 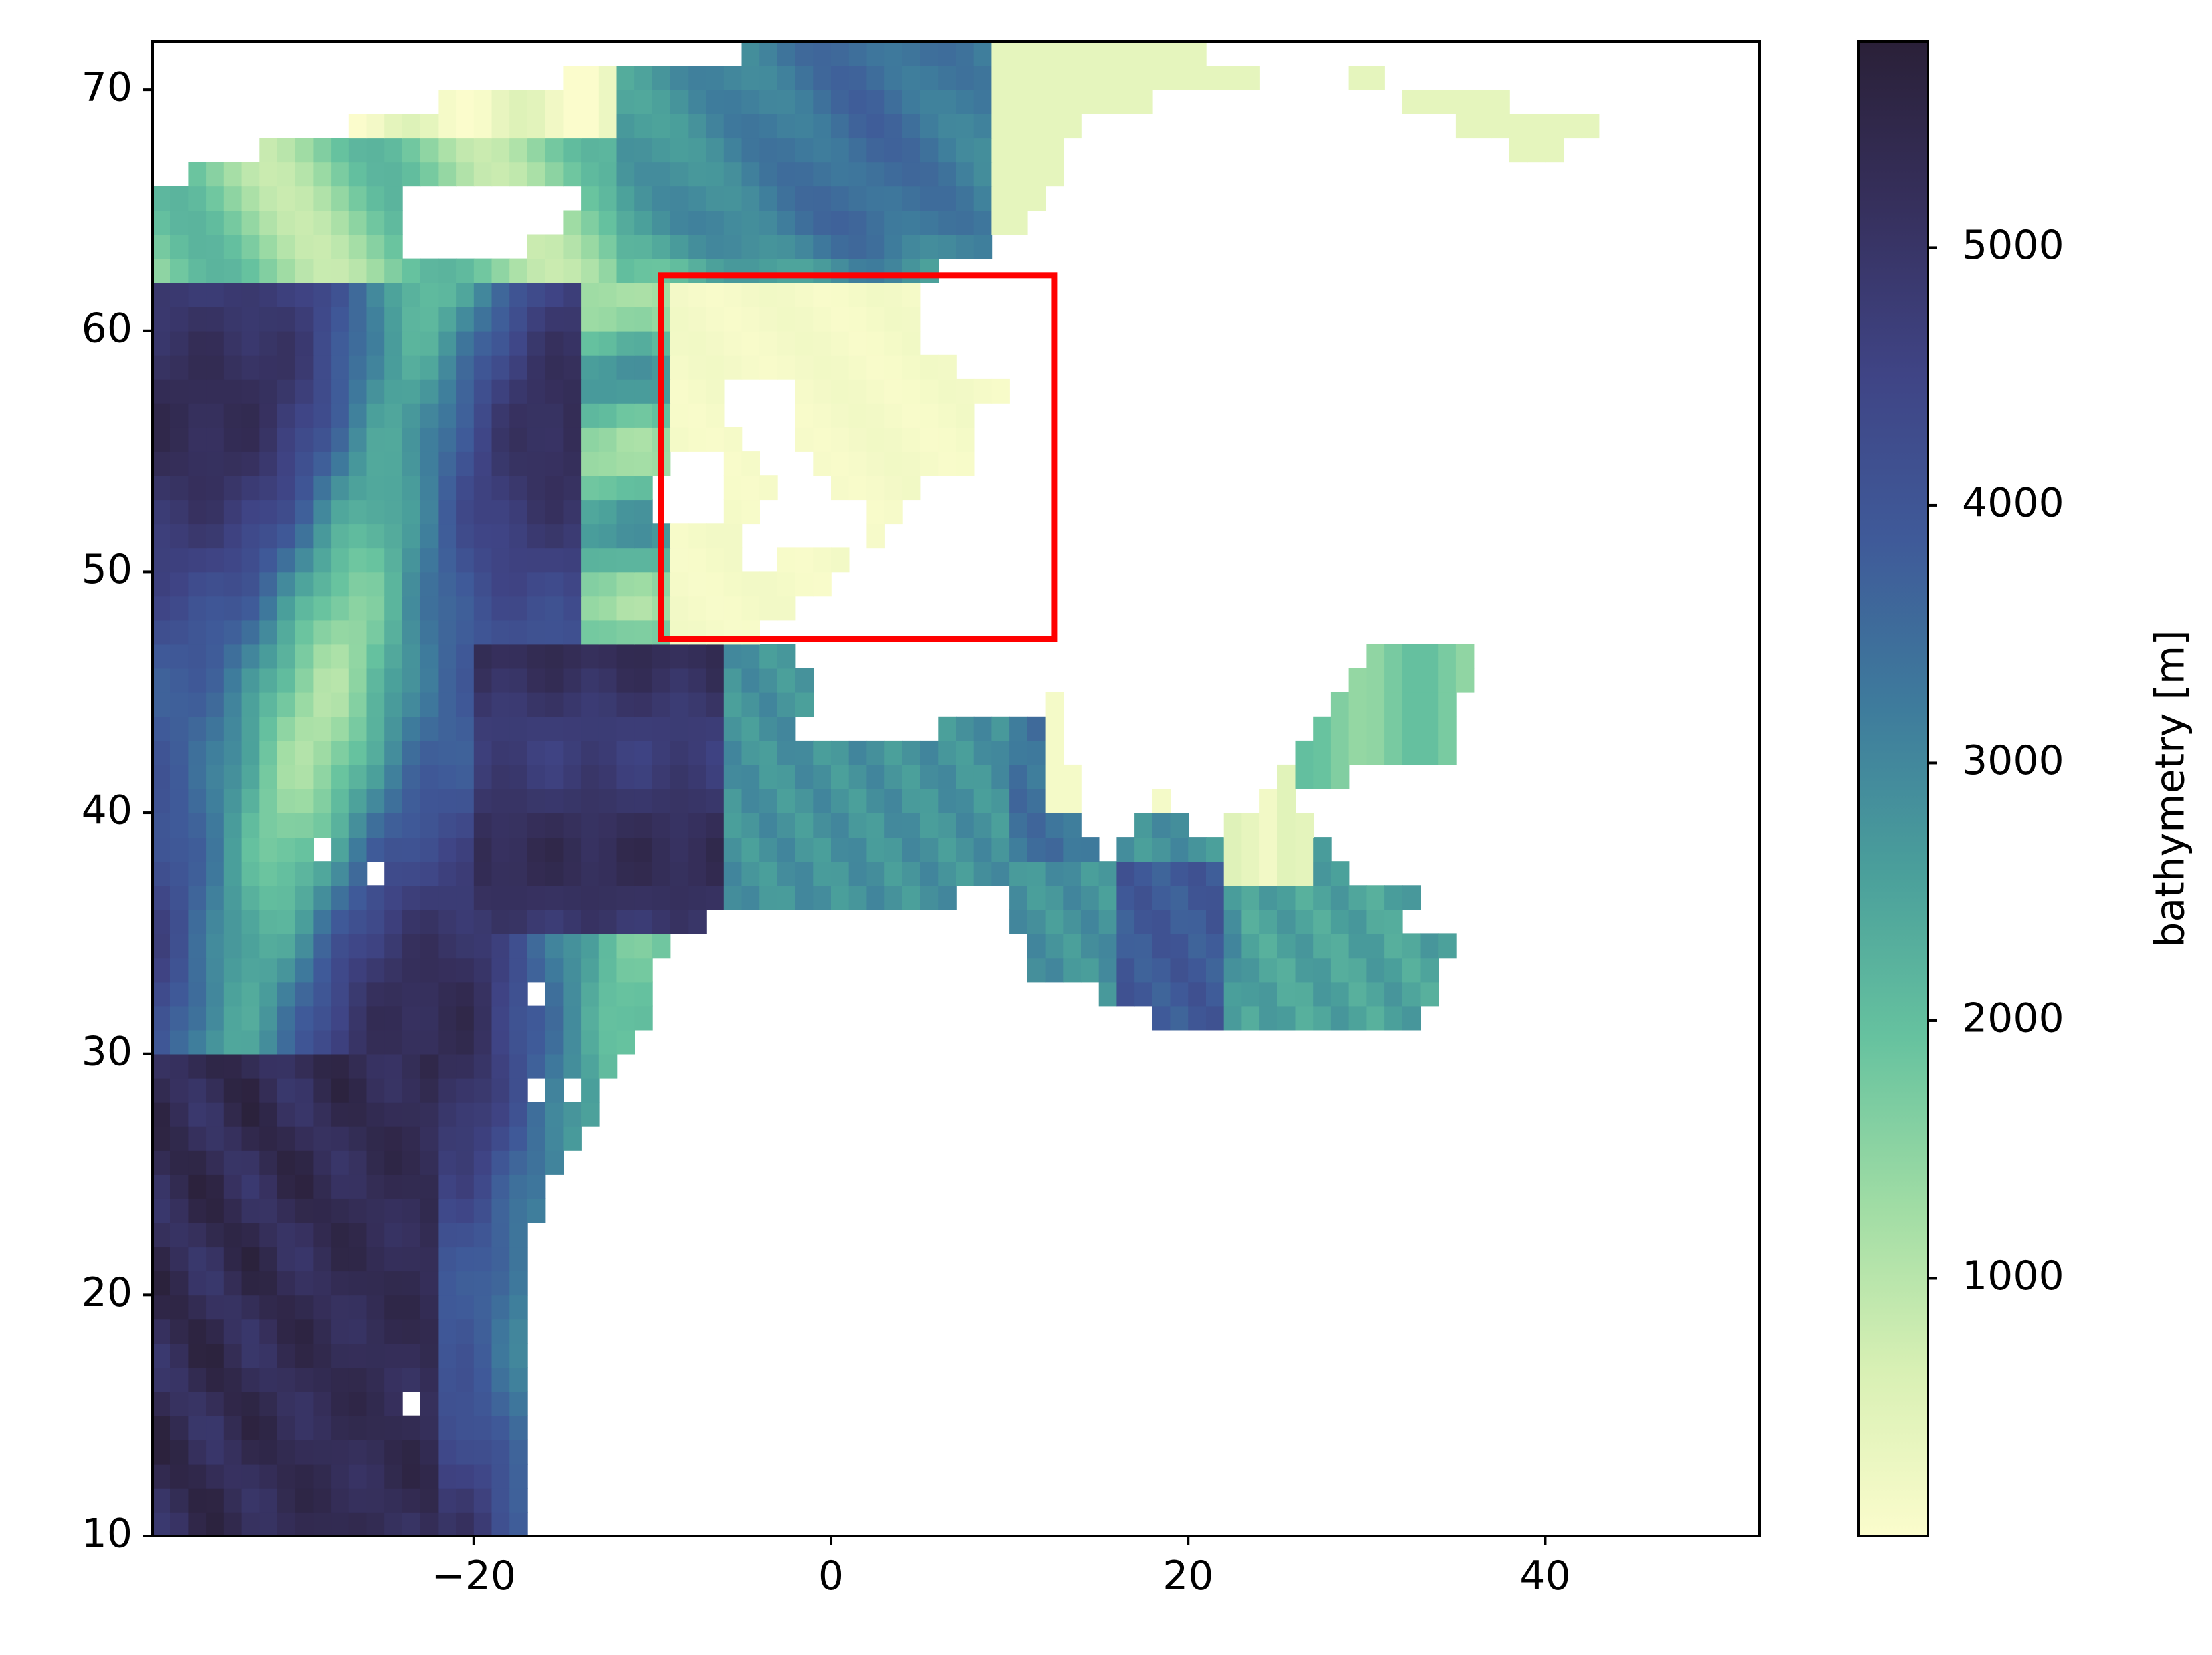 I want to click on colorbar-ramp, so click(x=1893, y=788).